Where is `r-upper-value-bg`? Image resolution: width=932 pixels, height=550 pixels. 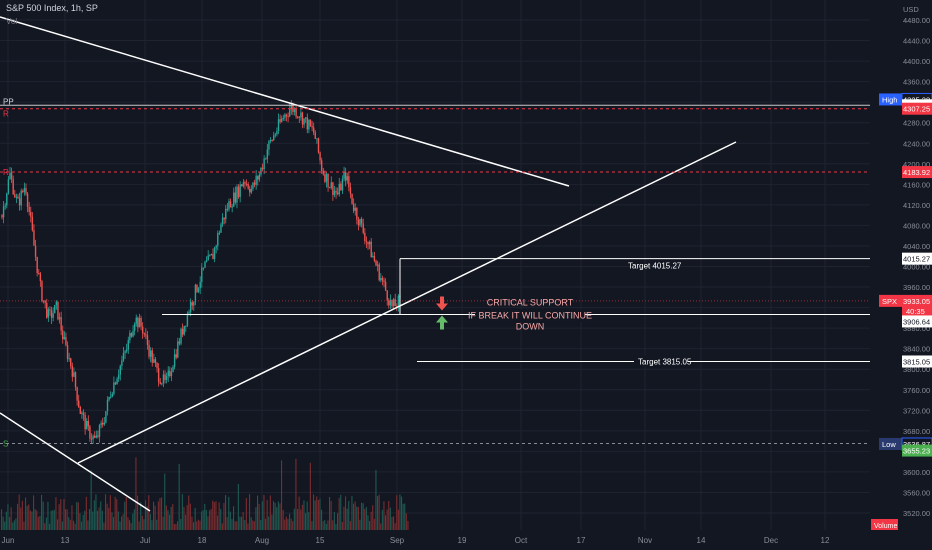
r-upper-value-bg is located at coordinates (917, 108).